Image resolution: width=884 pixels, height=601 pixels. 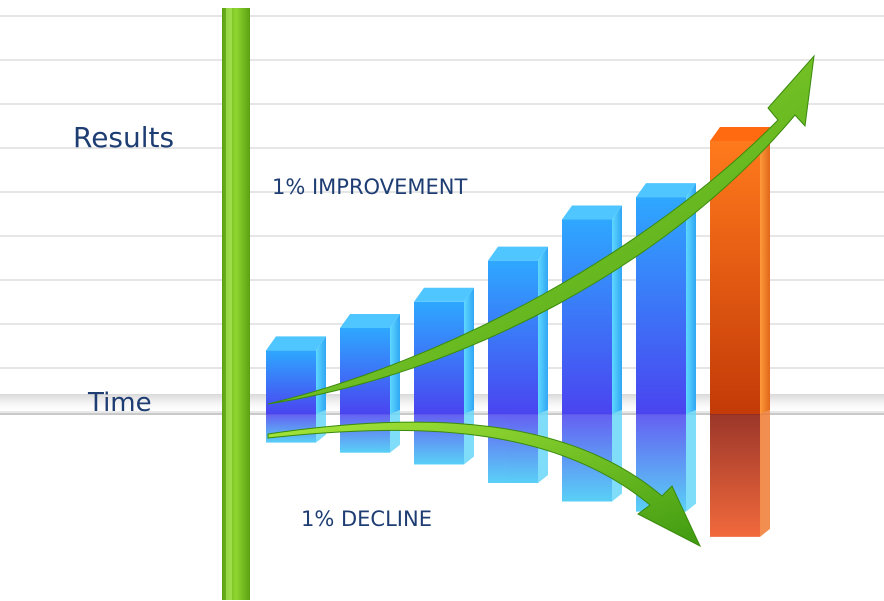 What do you see at coordinates (484, 484) in the screenshot?
I see `decline-arrow` at bounding box center [484, 484].